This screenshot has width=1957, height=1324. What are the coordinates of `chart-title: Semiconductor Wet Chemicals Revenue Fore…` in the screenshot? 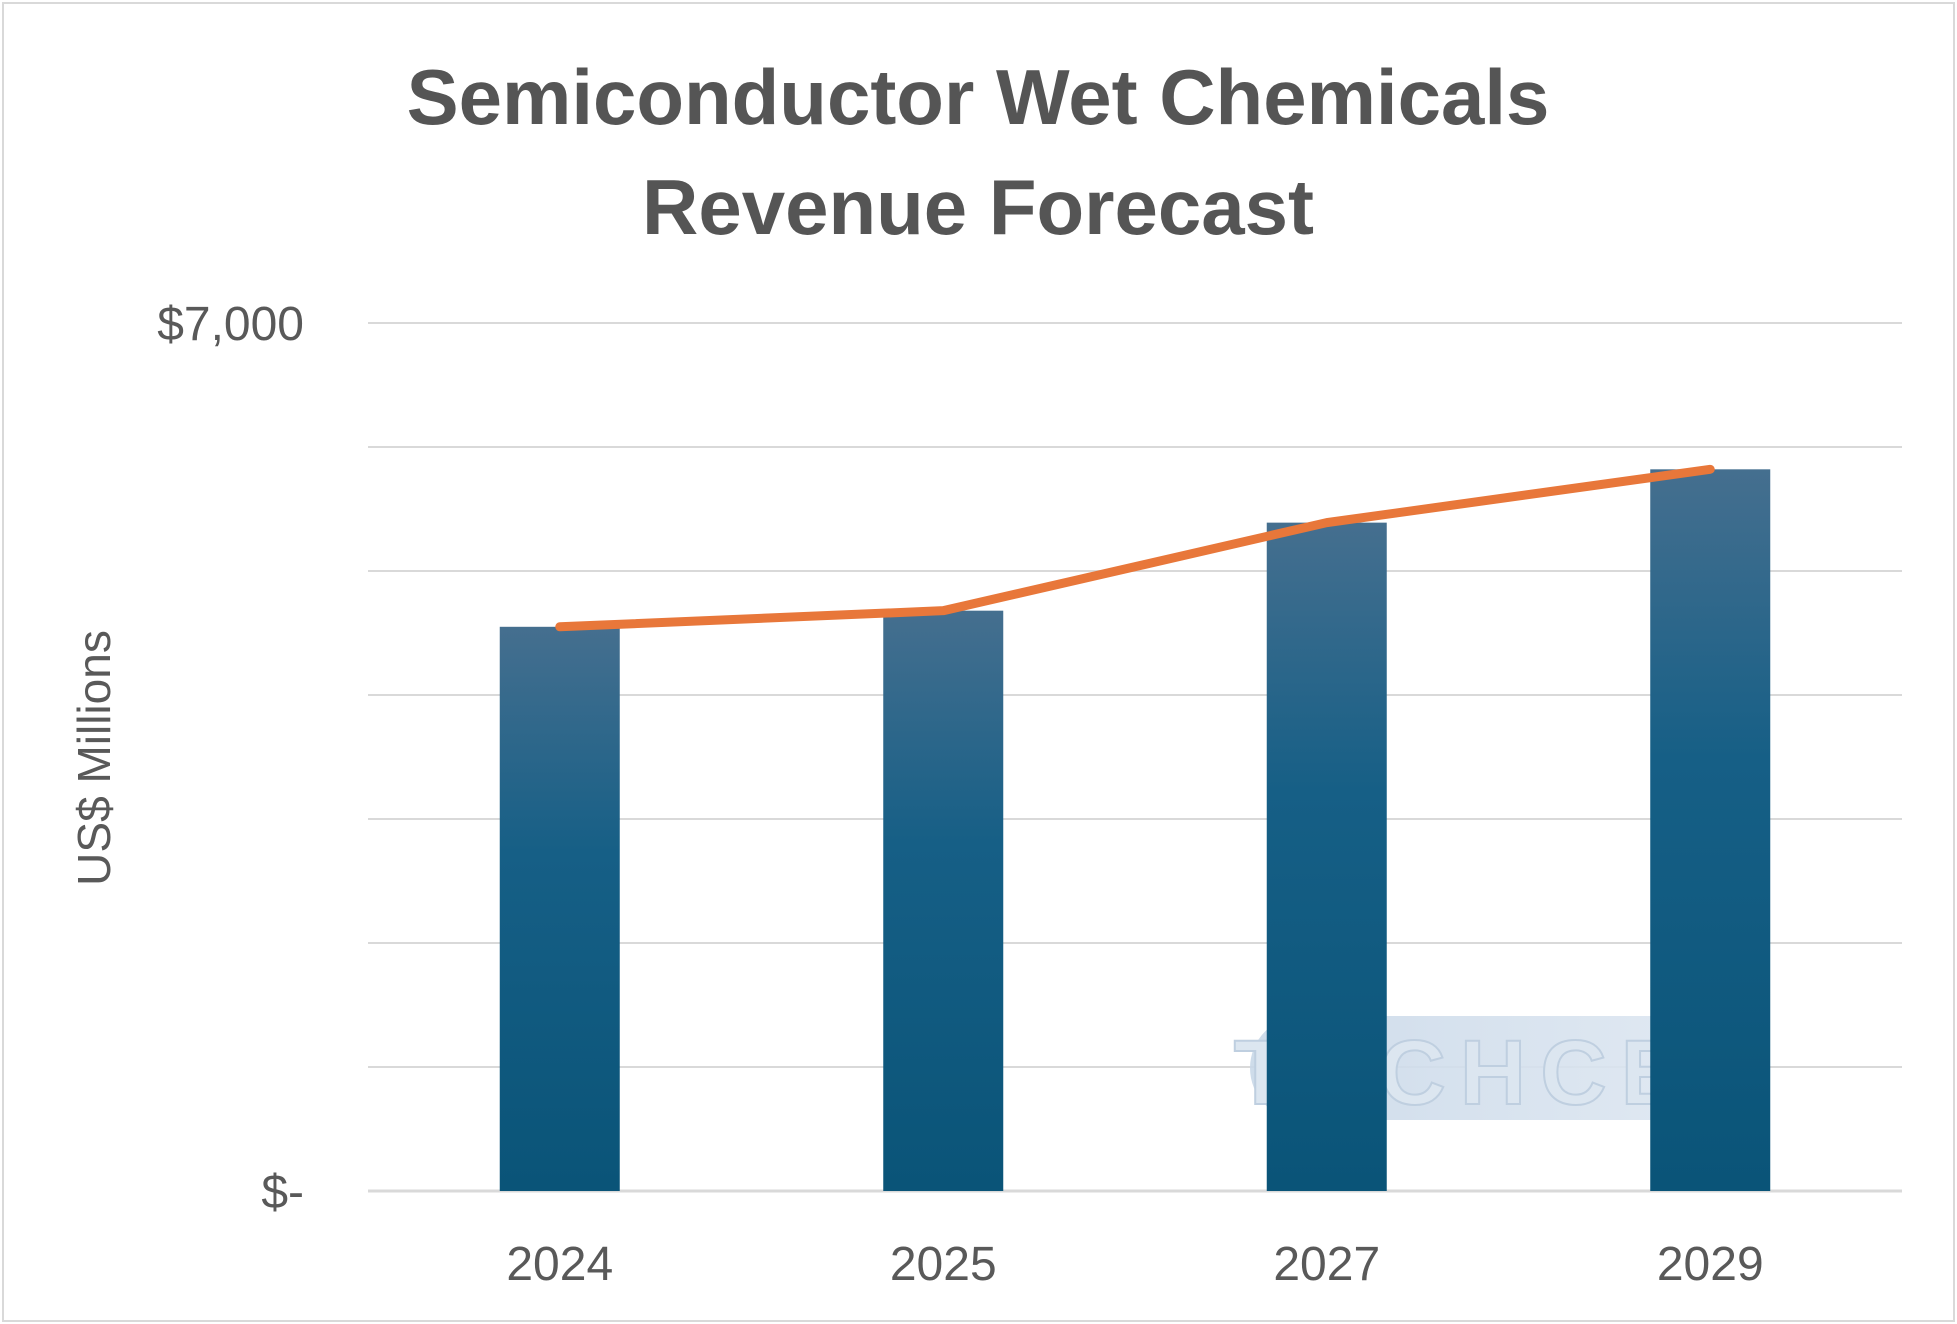 It's located at (978, 152).